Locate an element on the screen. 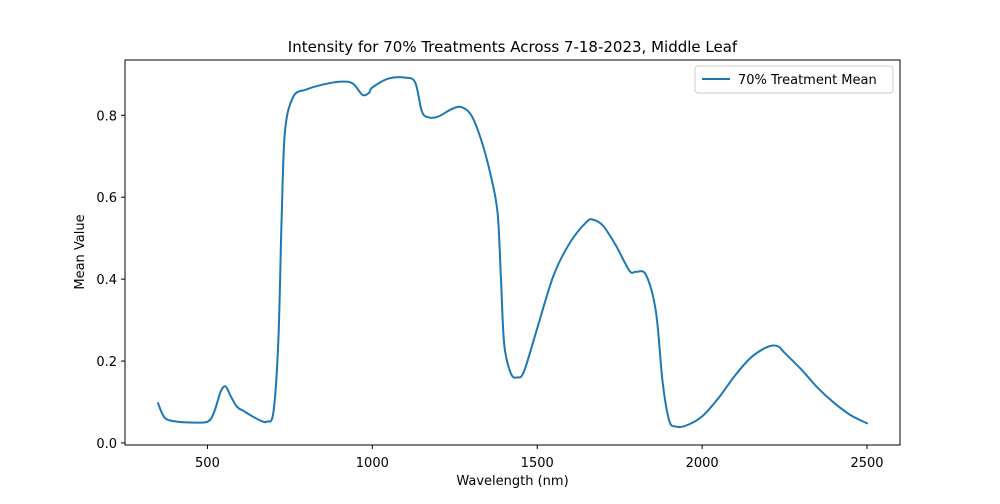  x-axis: 500 1000 1500 2000 2500 is located at coordinates (539, 458).